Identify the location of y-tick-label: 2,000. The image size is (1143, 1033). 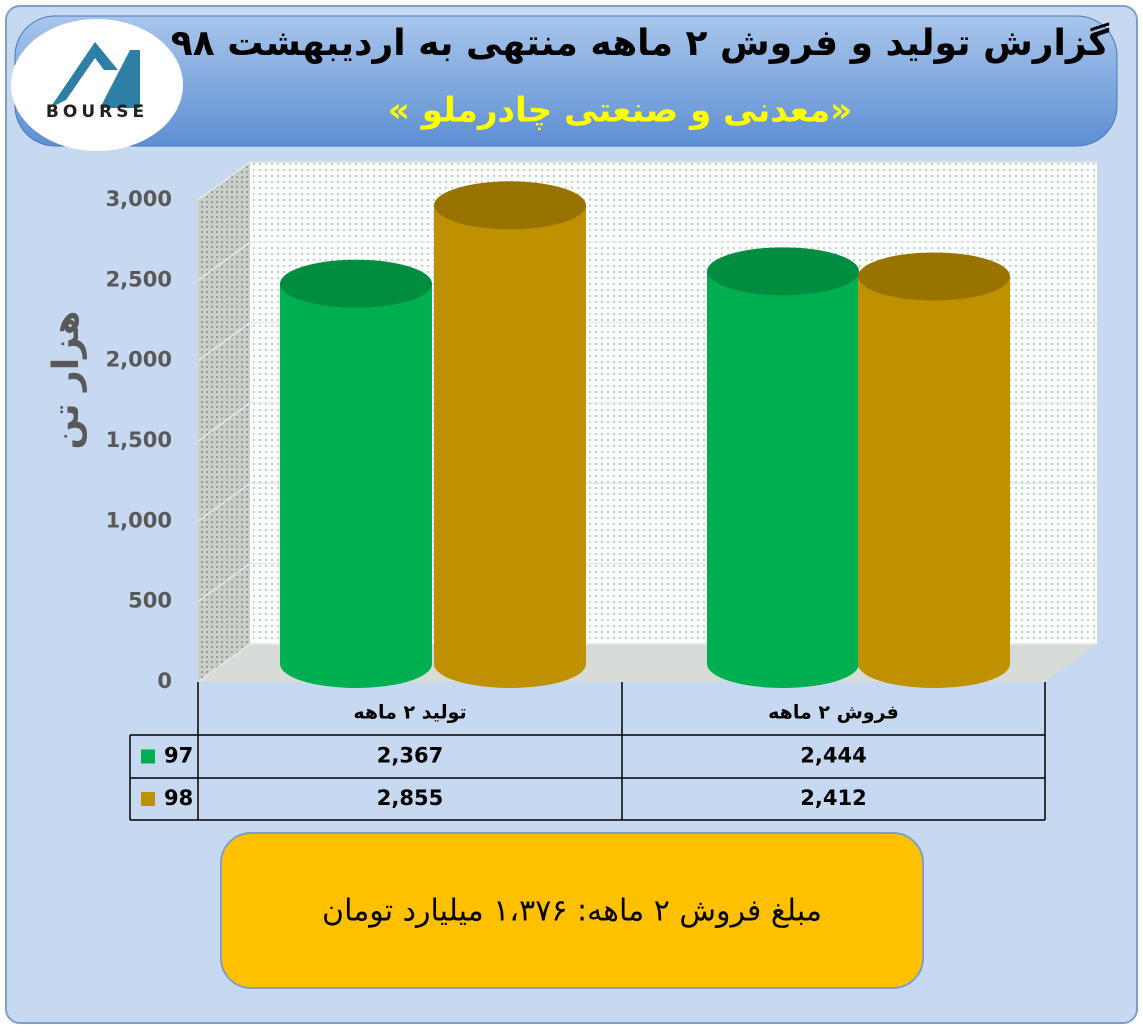
(139, 360).